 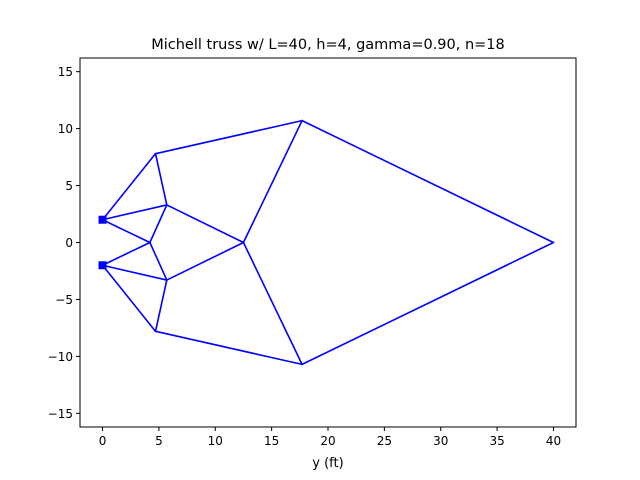 What do you see at coordinates (158, 261) in the screenshot?
I see `truss-member-c-b2` at bounding box center [158, 261].